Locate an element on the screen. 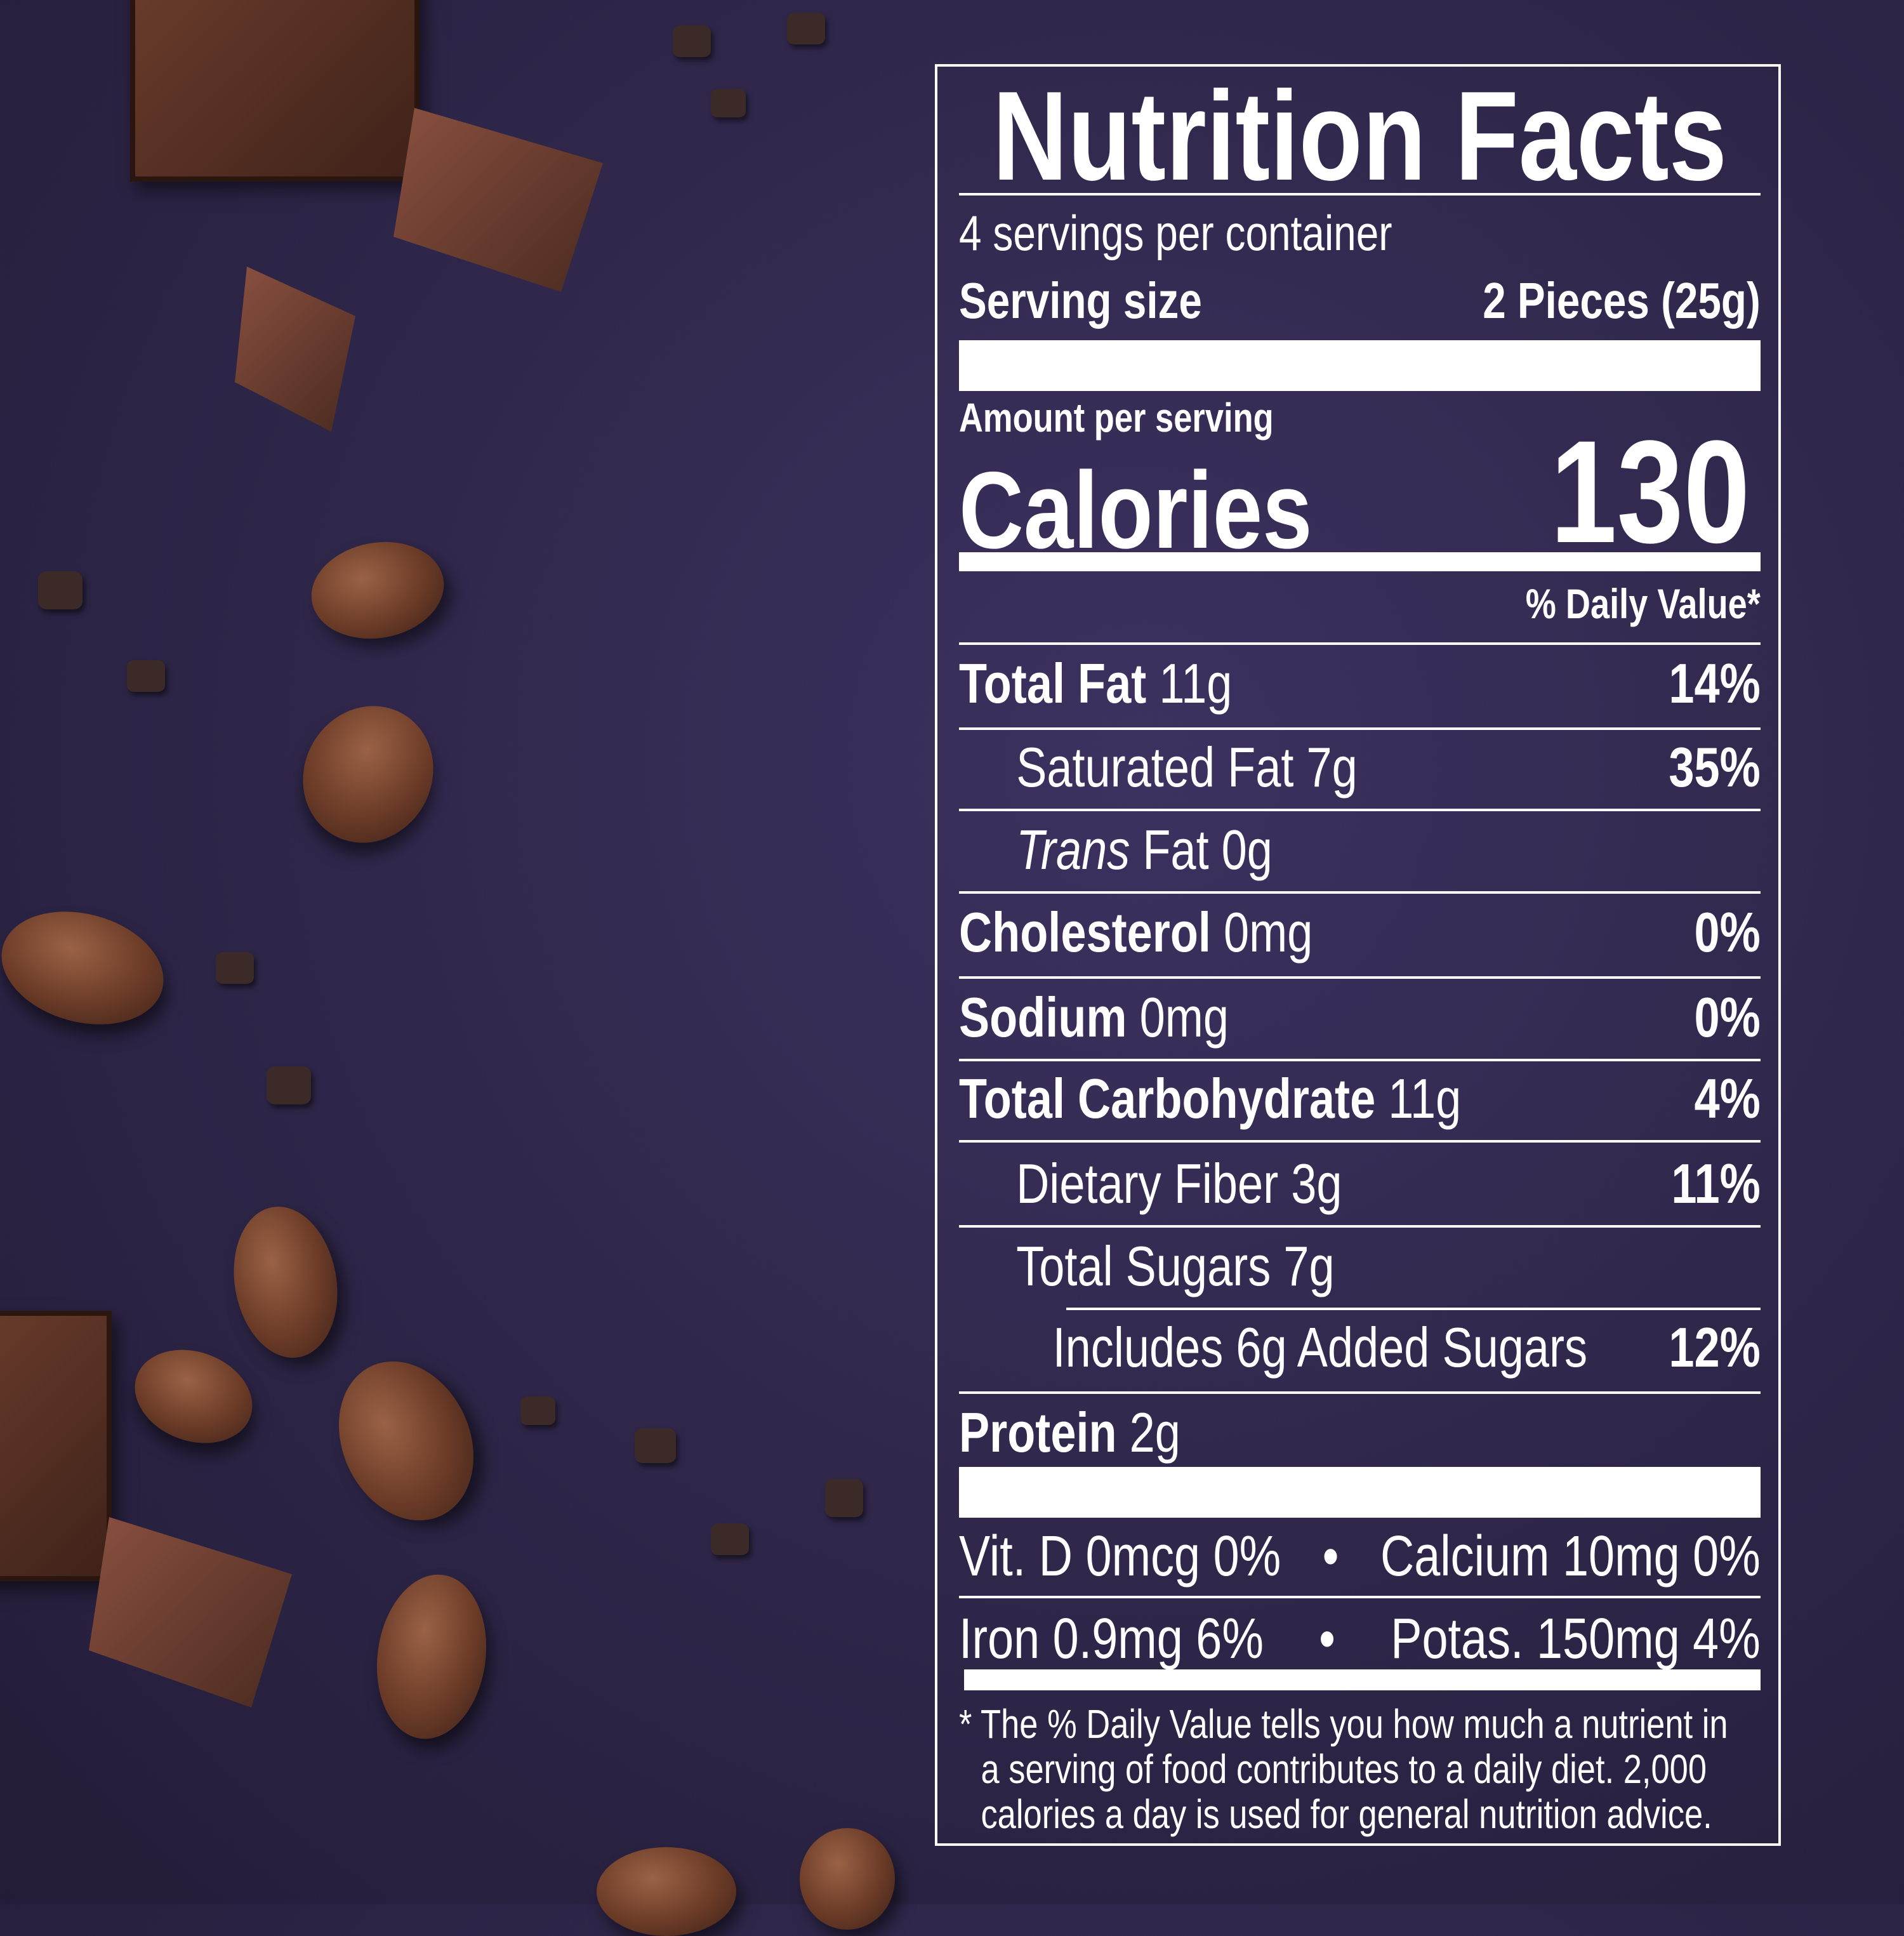 This screenshot has width=1904, height=1936. servings-row: 4 servings per container is located at coordinates (1360, 233).